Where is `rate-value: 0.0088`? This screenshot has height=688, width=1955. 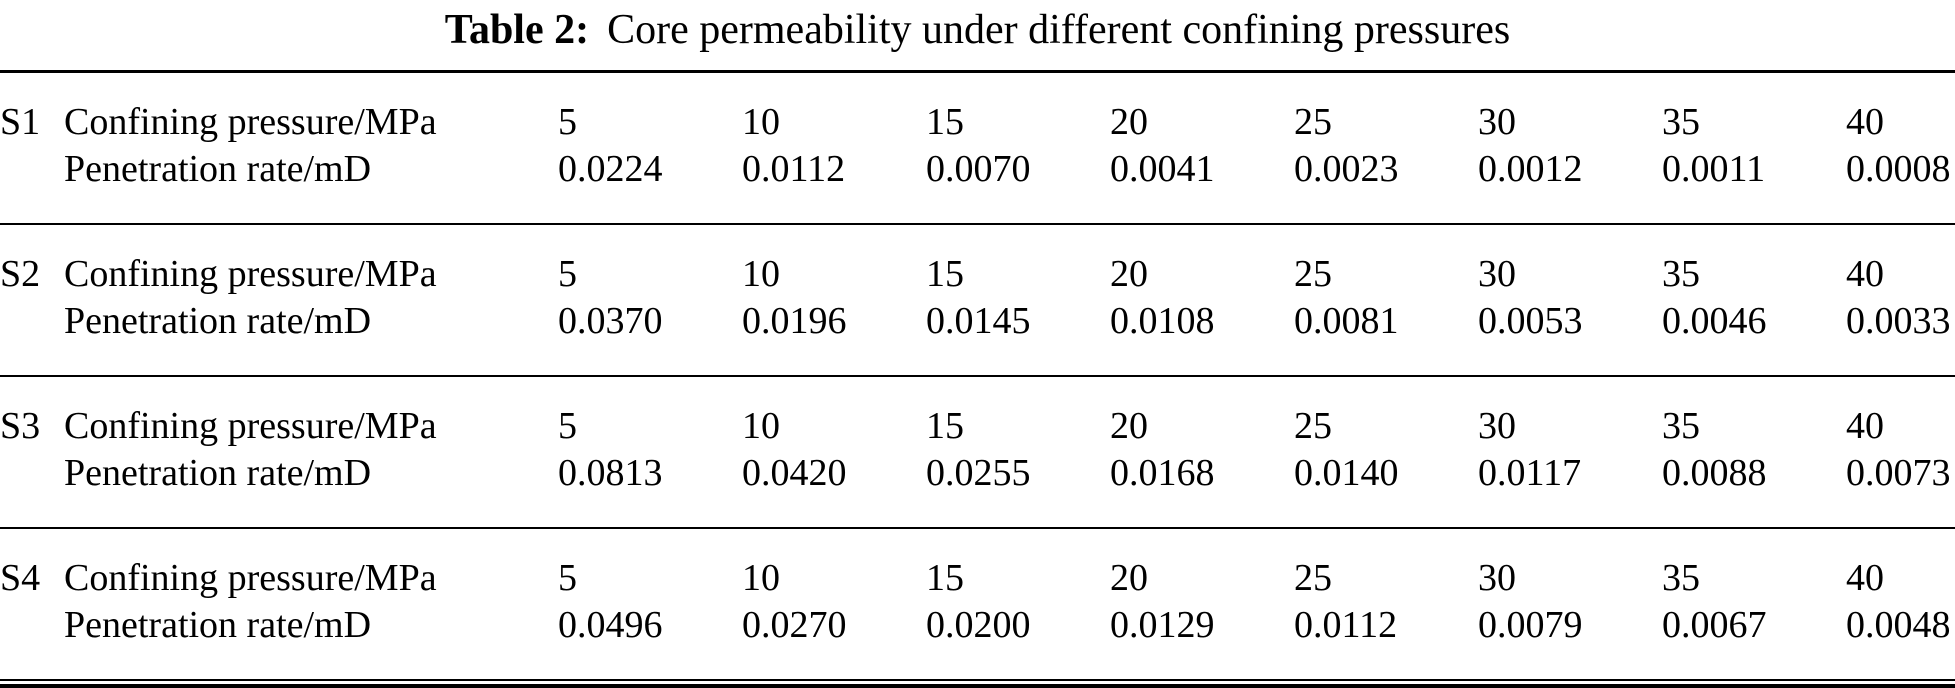
rate-value: 0.0088 is located at coordinates (1714, 473).